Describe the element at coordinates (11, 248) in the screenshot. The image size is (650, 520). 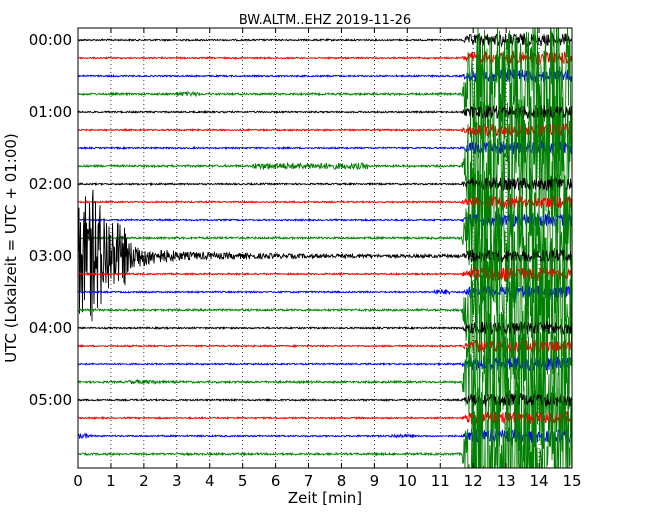
I see `y-axis-label: UTC (Lokalzeit = UTC + 01:00)` at that location.